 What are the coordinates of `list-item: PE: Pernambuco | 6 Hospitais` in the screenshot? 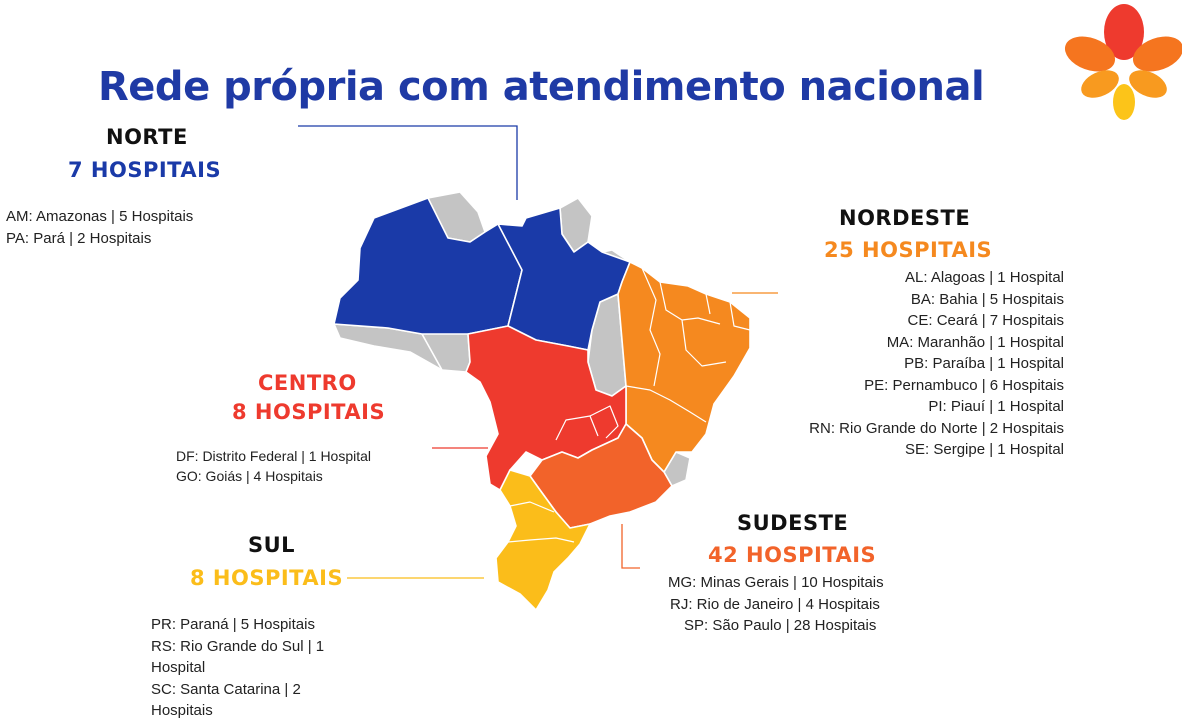 It's located at (964, 385).